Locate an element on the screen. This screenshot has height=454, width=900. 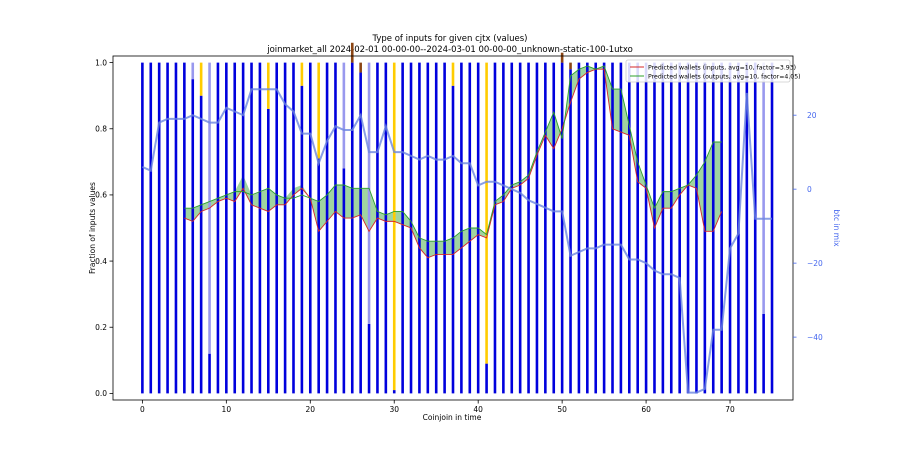
legend-box is located at coordinates (708, 71).